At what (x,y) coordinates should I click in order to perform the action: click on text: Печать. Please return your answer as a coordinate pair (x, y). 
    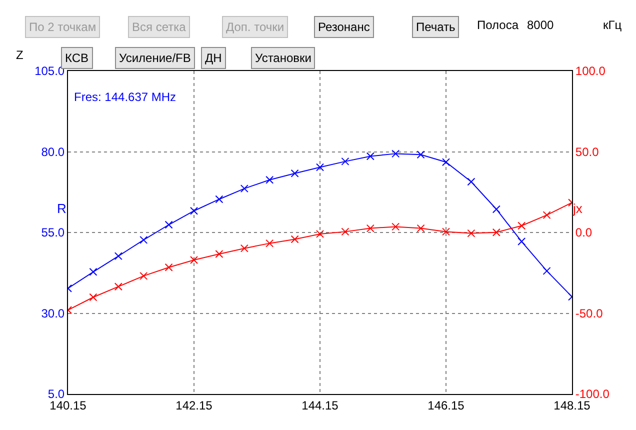
    Looking at the image, I should click on (436, 27).